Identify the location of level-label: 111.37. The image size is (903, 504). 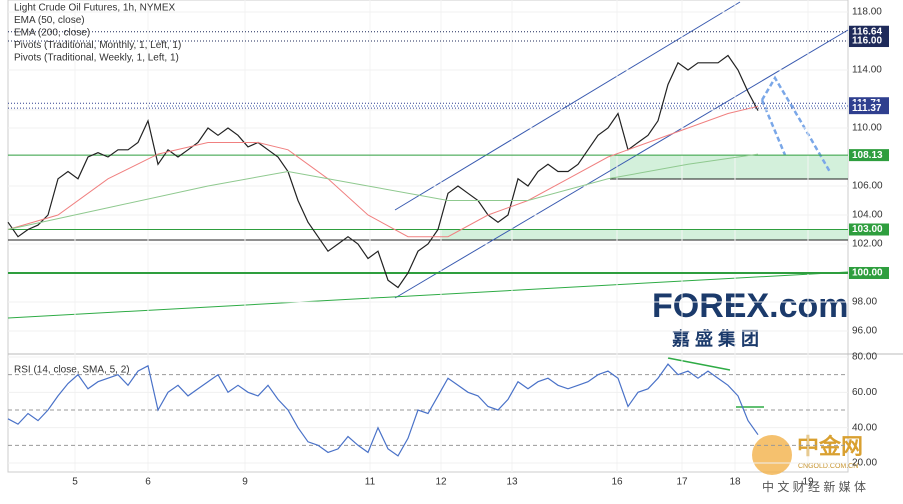
(867, 108).